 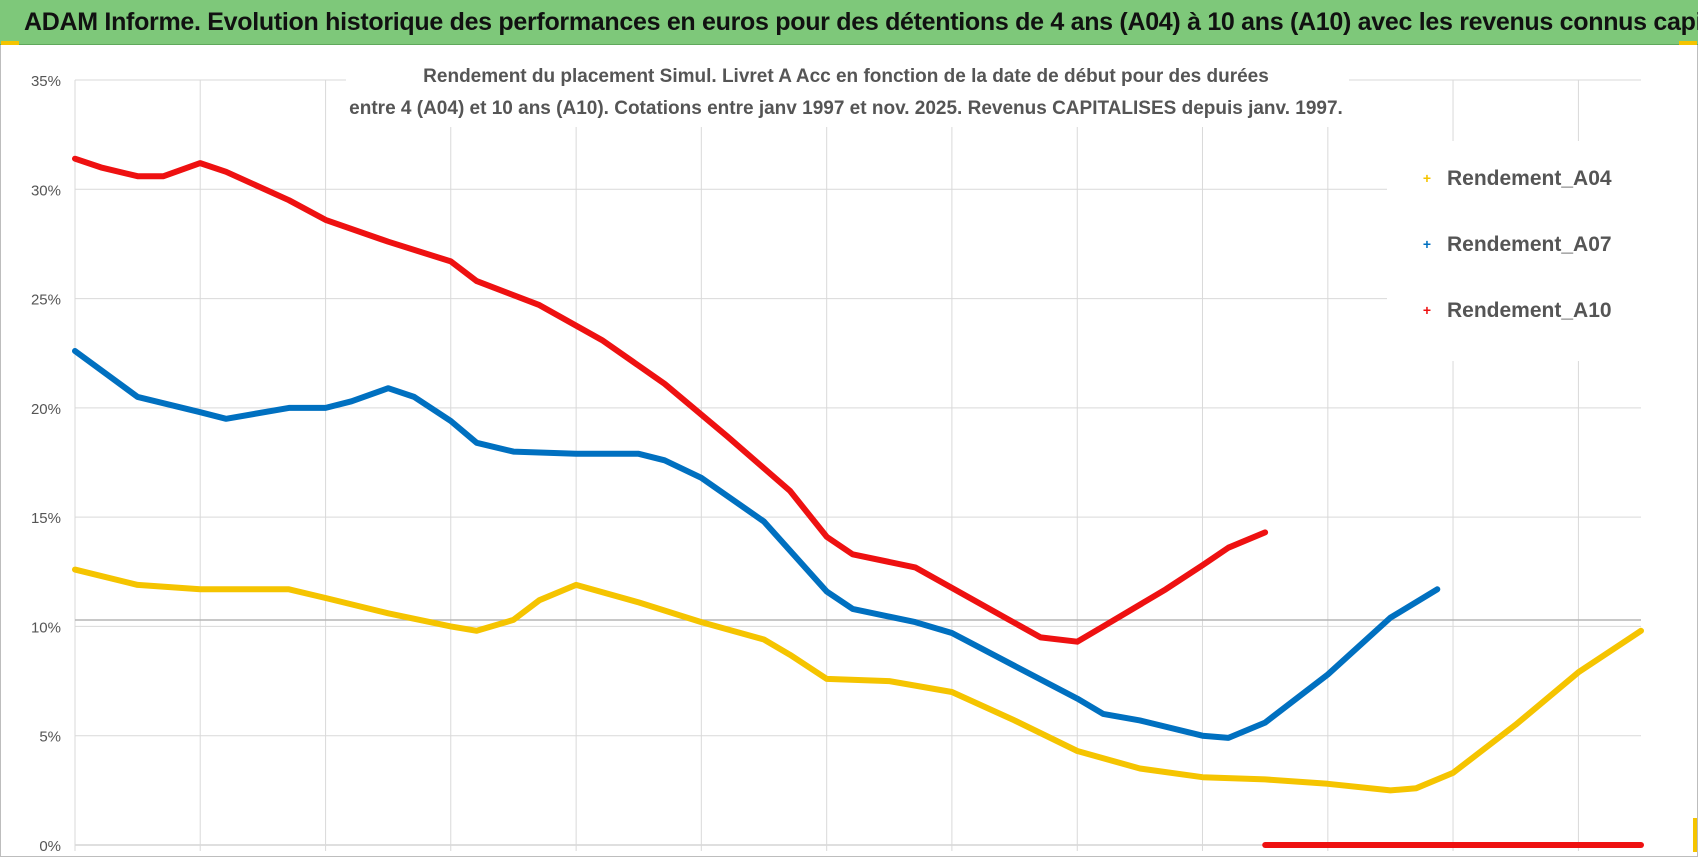 What do you see at coordinates (46, 518) in the screenshot?
I see `y-tick-label: 15%` at bounding box center [46, 518].